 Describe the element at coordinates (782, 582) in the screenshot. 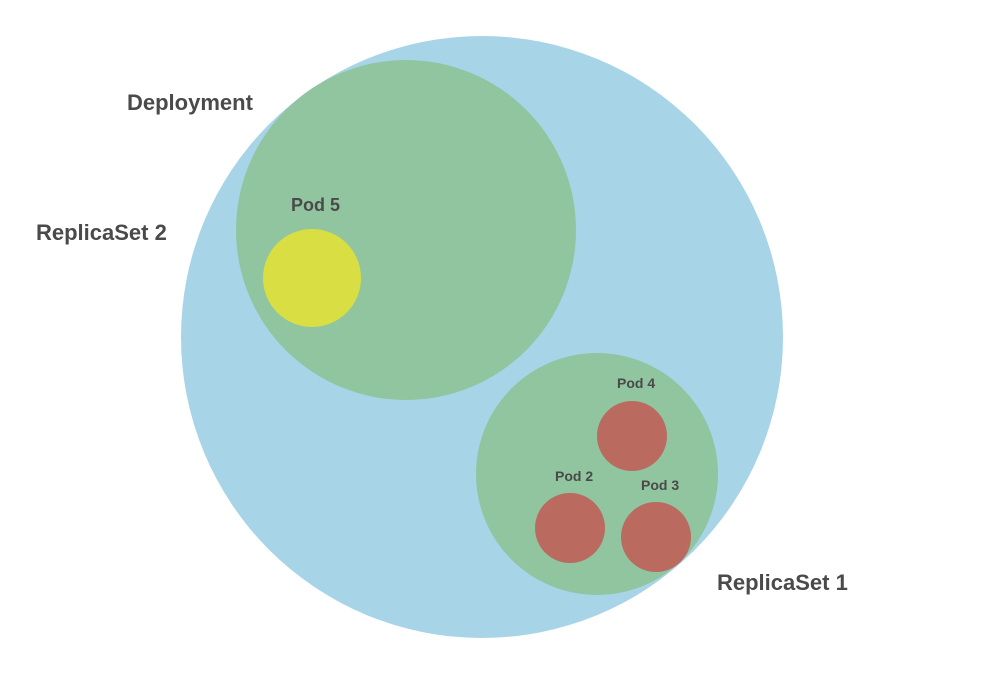

I see `replicaset-1-label: ReplicaSet 1` at that location.